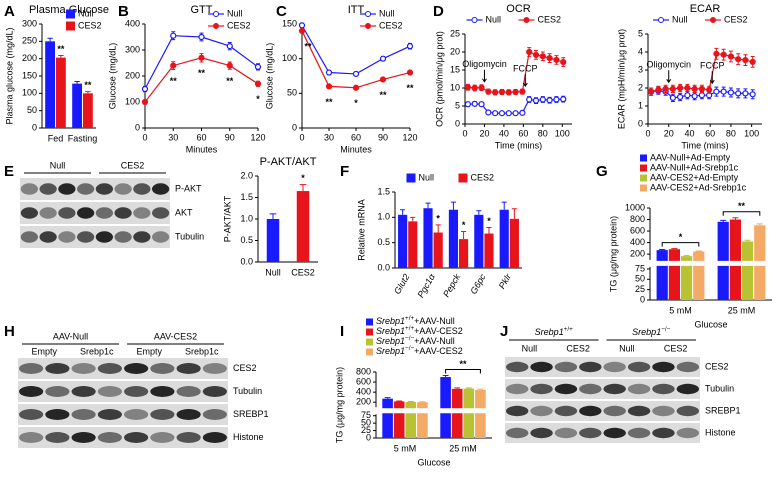 Image resolution: width=781 pixels, height=477 pixels. Describe the element at coordinates (363, 392) in the screenshot. I see `y-tick-label: 400` at that location.